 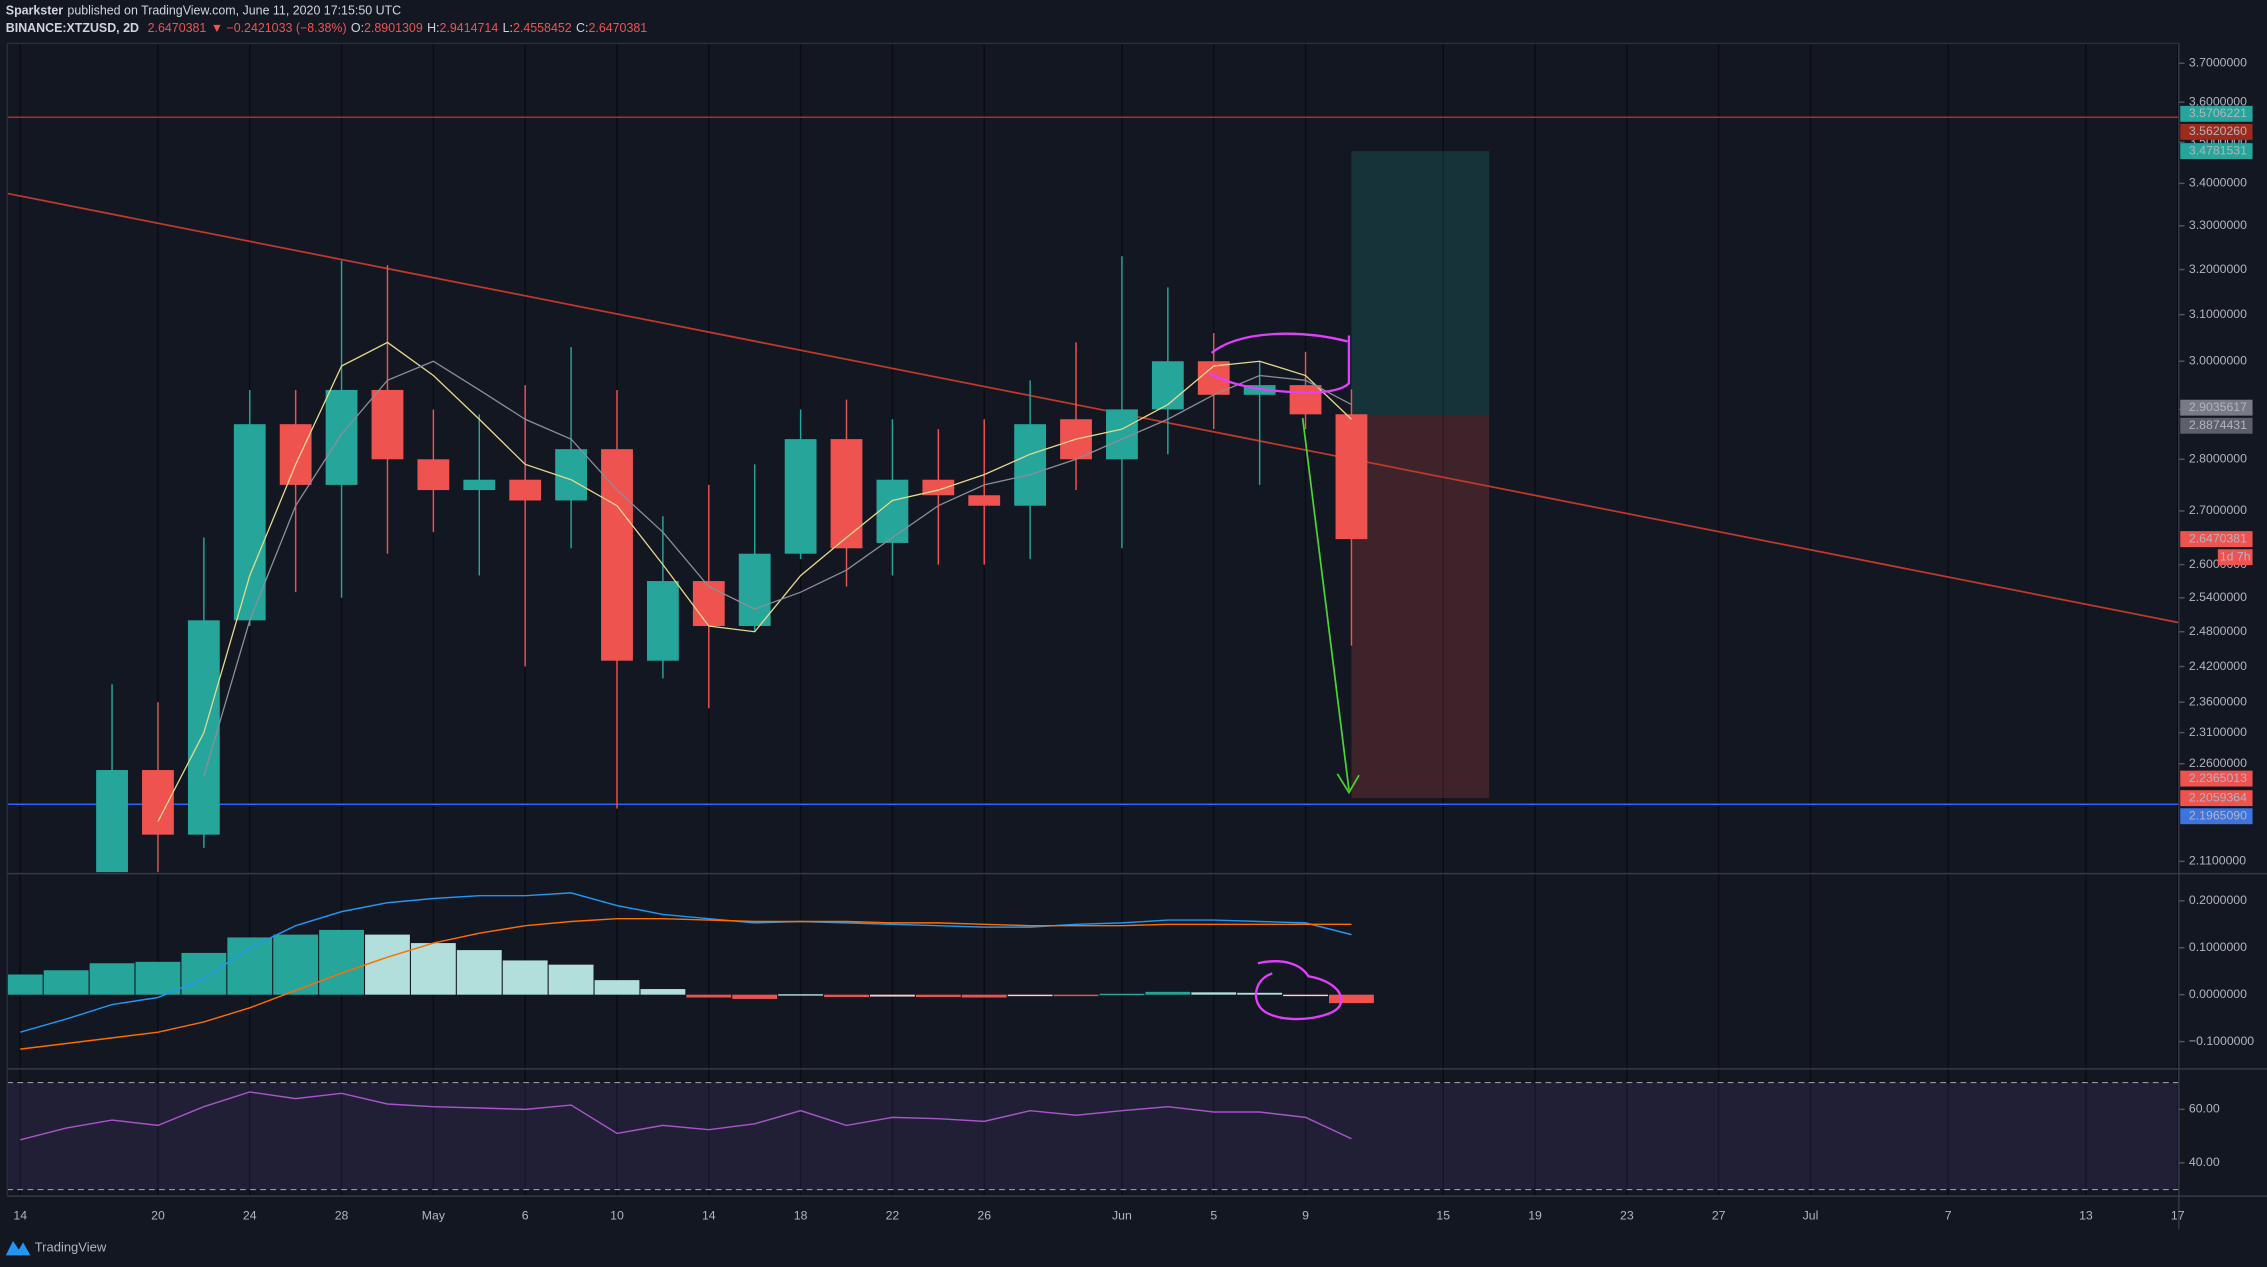 I want to click on close-value: 2.6470381, so click(x=617, y=28).